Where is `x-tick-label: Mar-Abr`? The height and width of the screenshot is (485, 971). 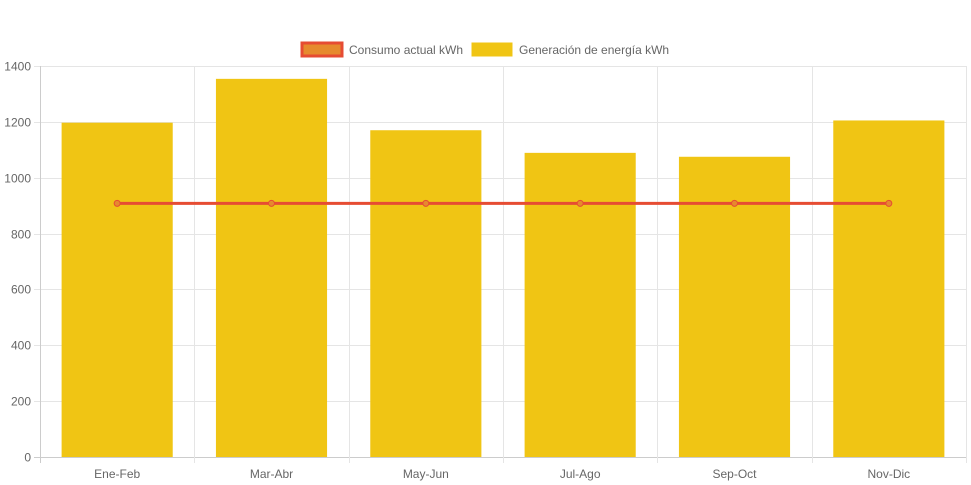 x-tick-label: Mar-Abr is located at coordinates (271, 474).